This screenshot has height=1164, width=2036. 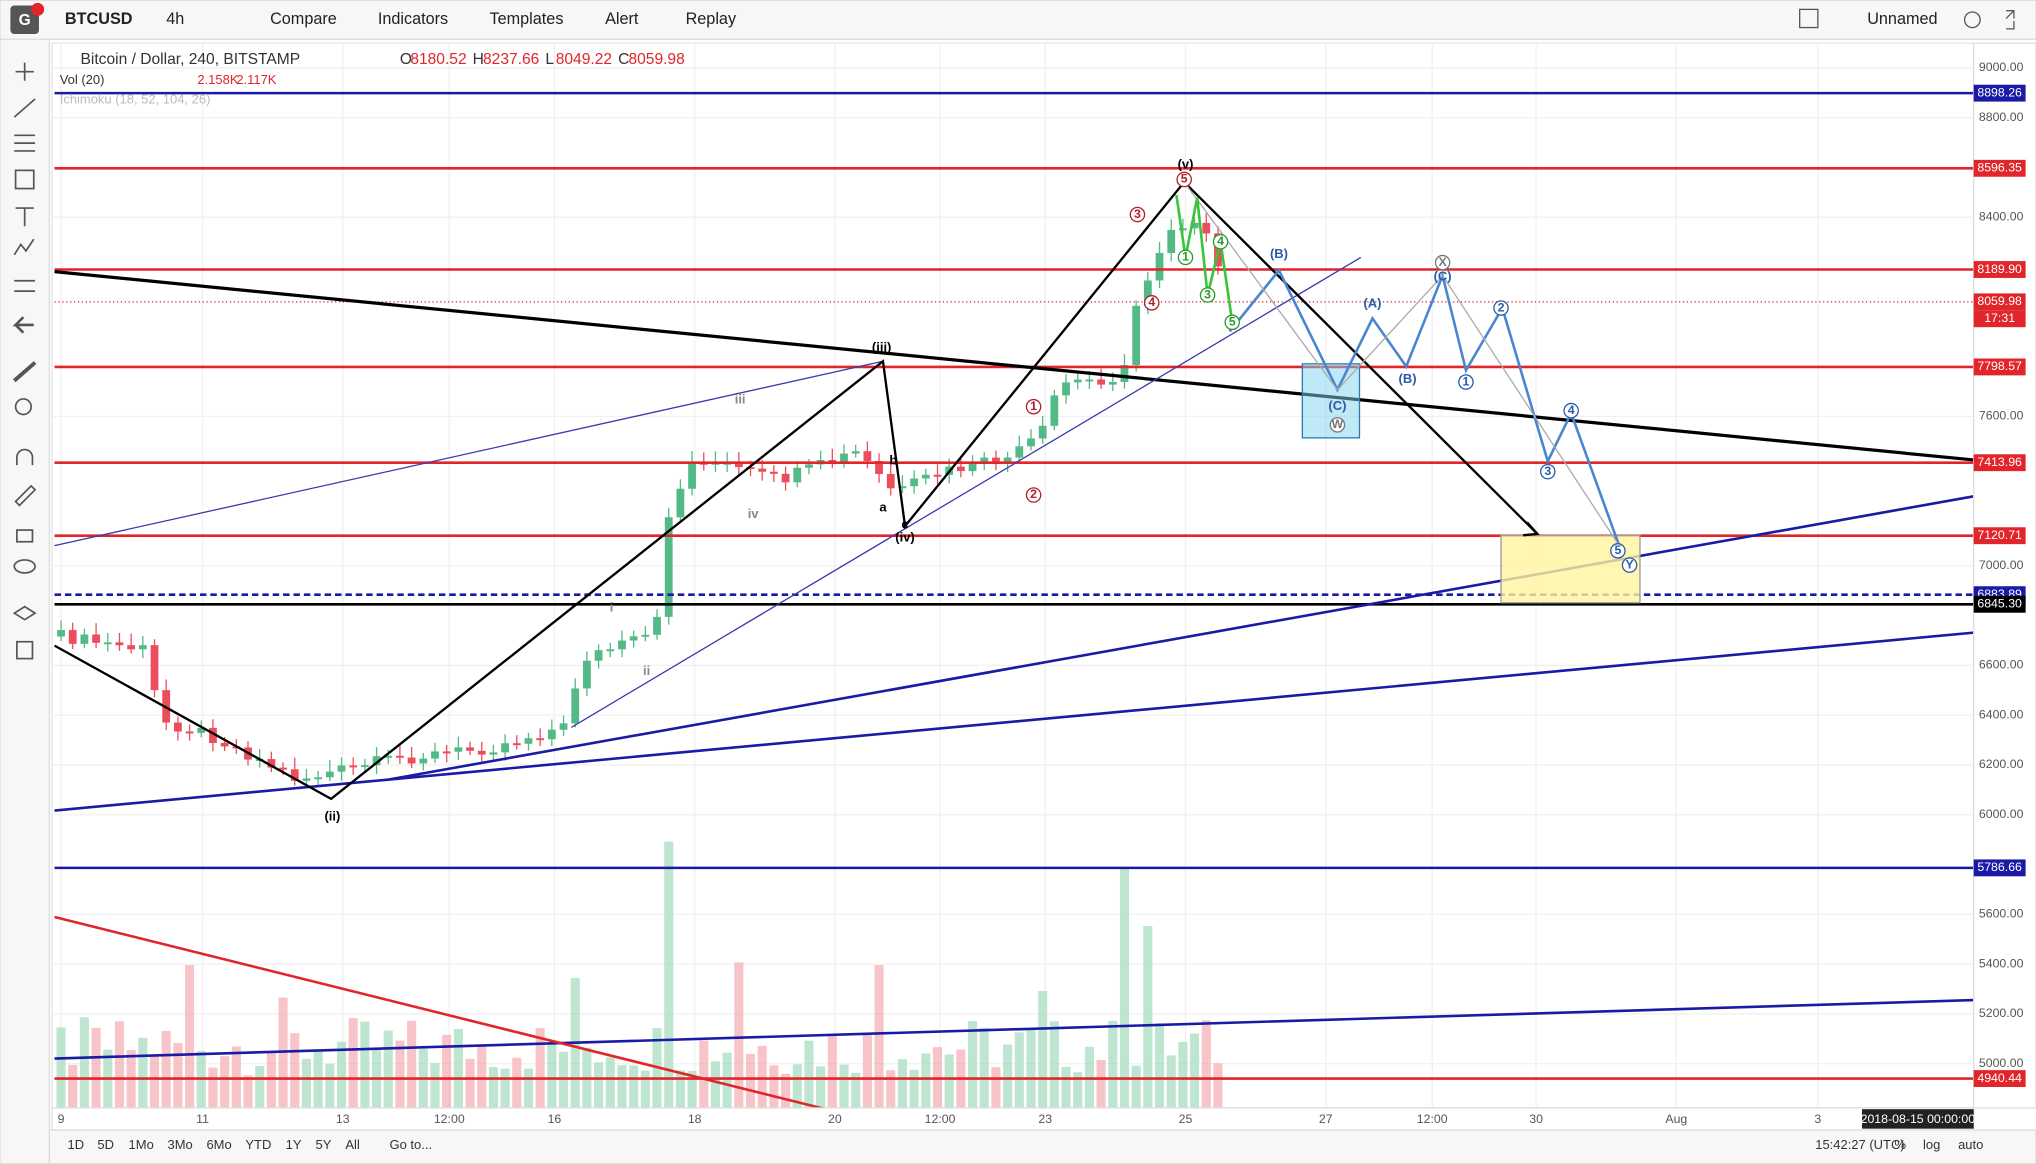 I want to click on trash-tool, so click(x=25, y=650).